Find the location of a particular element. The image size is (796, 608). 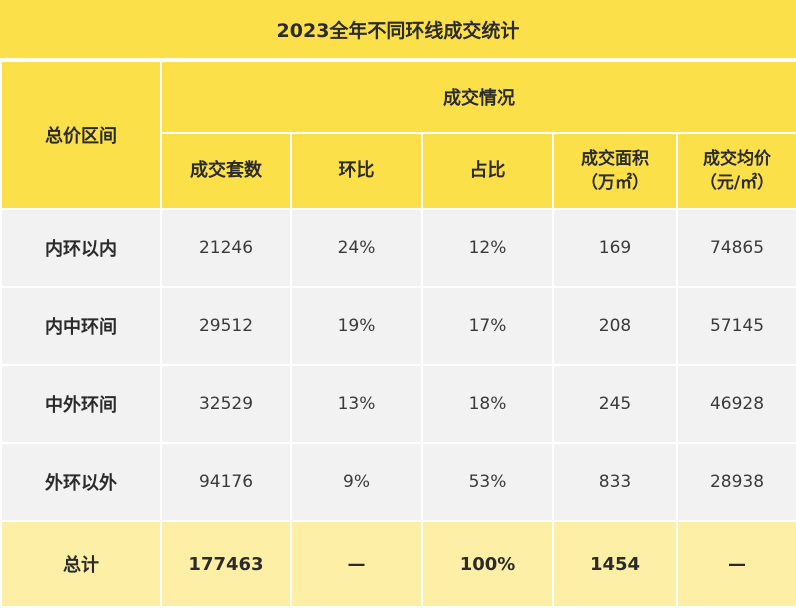

header-mom-label: 环比 is located at coordinates (356, 170).